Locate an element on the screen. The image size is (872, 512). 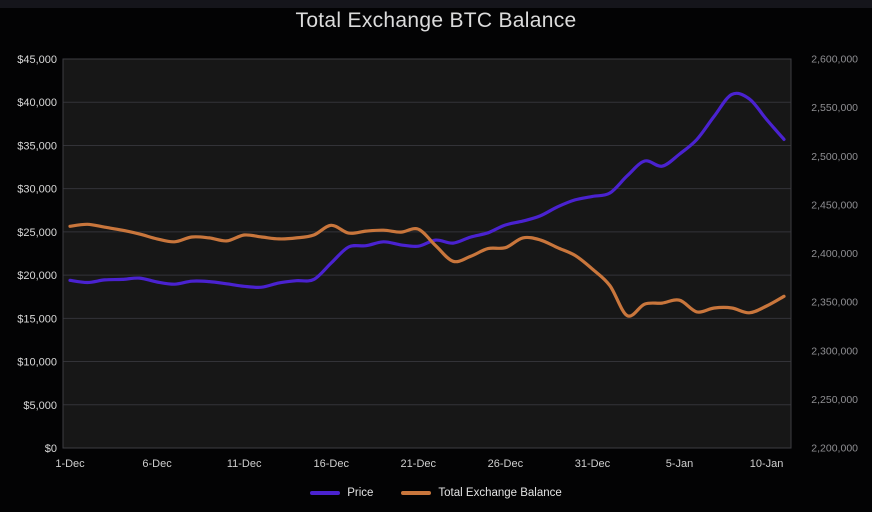
right-axis-tick-label: 2,450,000 is located at coordinates (834, 205).